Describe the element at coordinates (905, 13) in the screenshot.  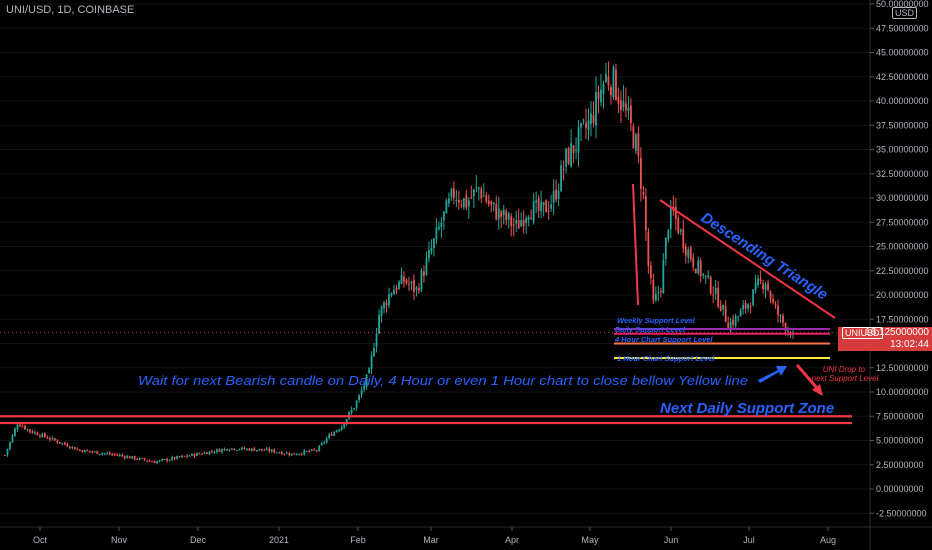
I see `currency-badge: USD` at that location.